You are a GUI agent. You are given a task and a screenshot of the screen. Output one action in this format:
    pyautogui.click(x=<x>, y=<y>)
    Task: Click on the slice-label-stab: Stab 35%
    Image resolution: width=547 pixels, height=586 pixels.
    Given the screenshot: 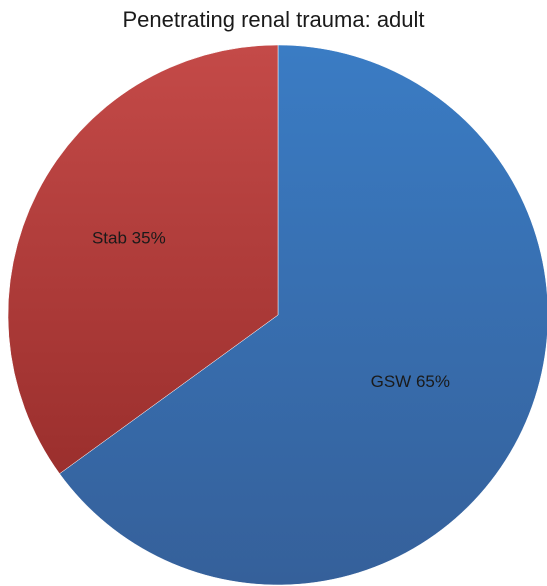 What is the action you would take?
    pyautogui.click(x=129, y=237)
    